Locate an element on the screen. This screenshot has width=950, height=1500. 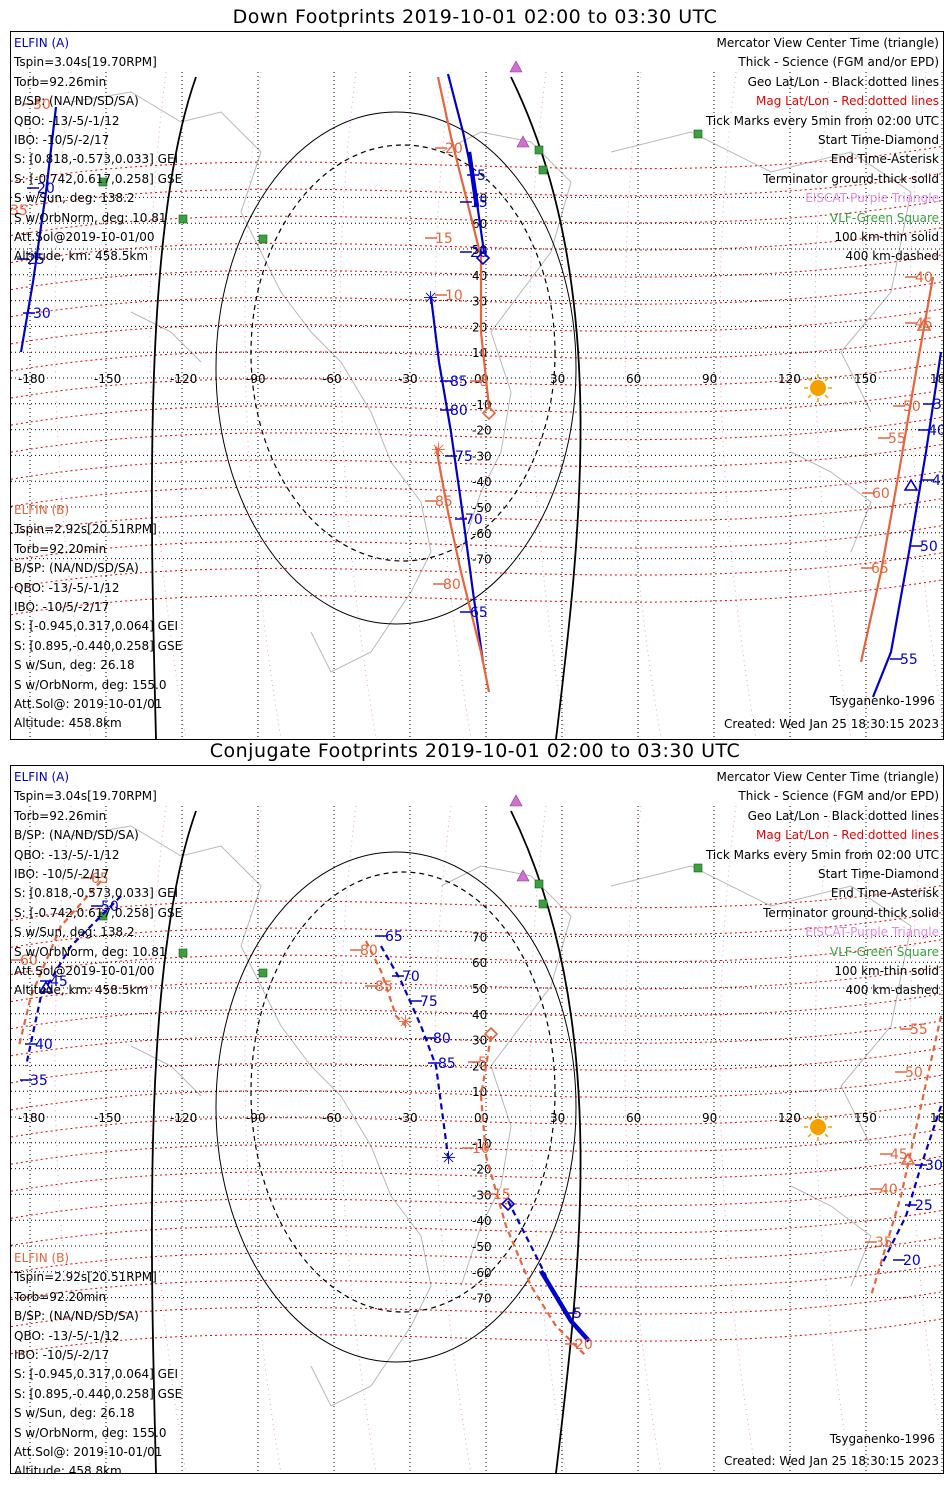
400km-ring is located at coordinates (403, 353).